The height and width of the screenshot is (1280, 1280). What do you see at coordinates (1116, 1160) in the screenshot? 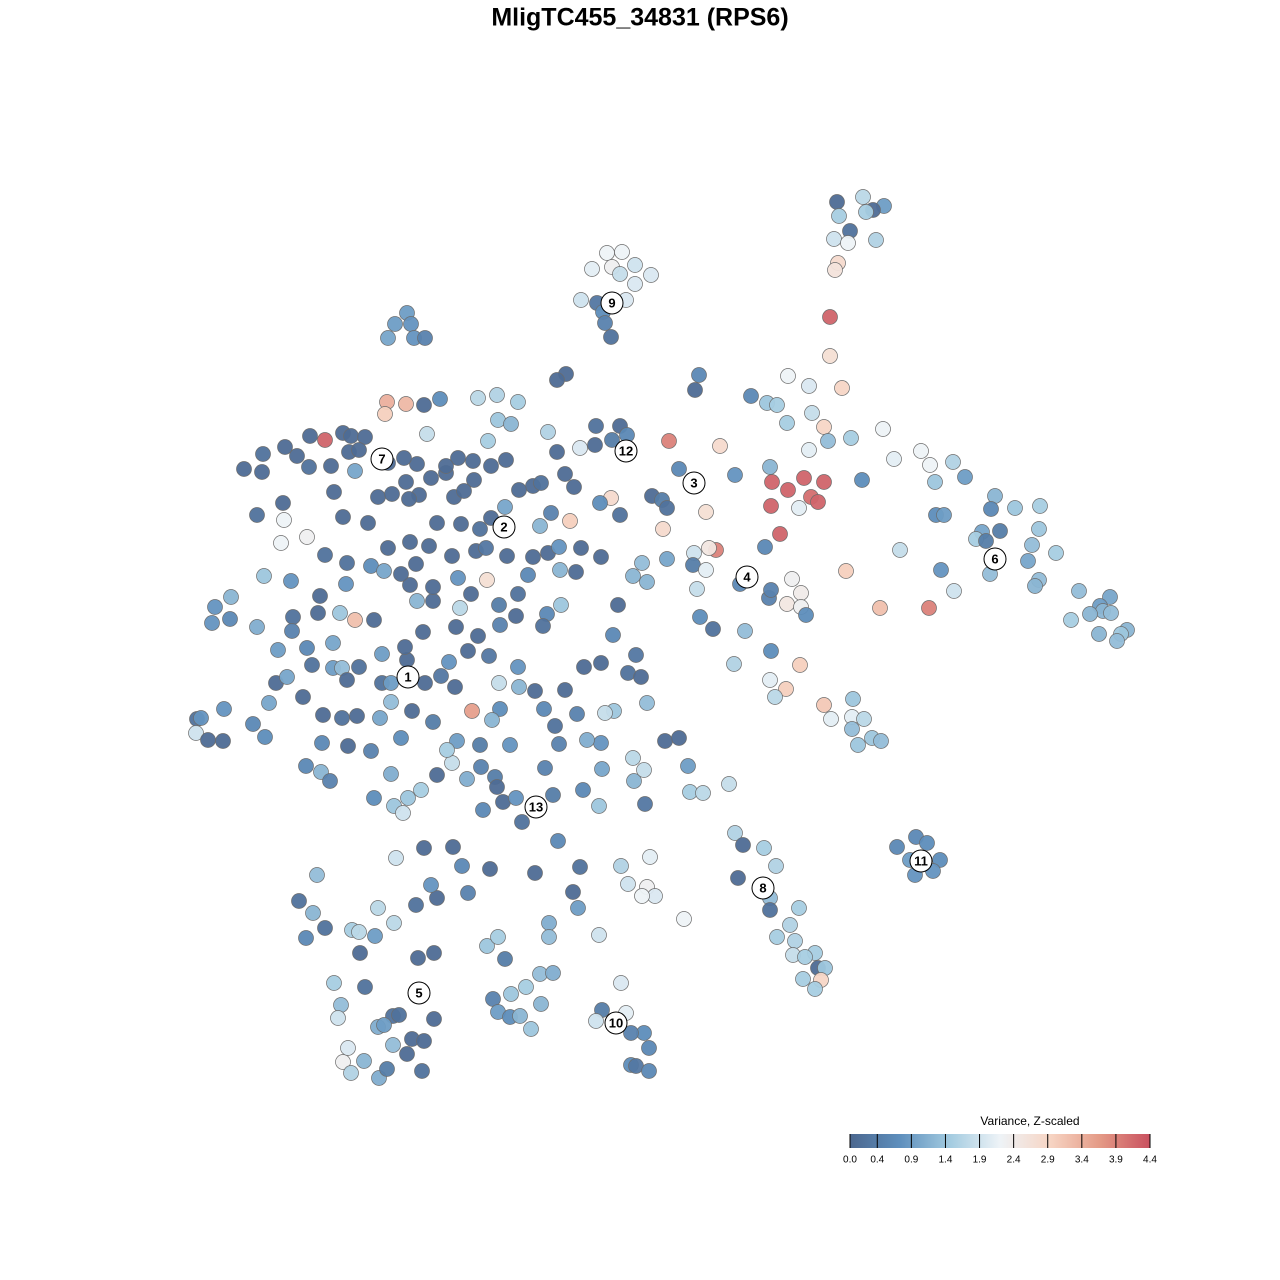
I see `colorbar-tick-label: 3.9` at bounding box center [1116, 1160].